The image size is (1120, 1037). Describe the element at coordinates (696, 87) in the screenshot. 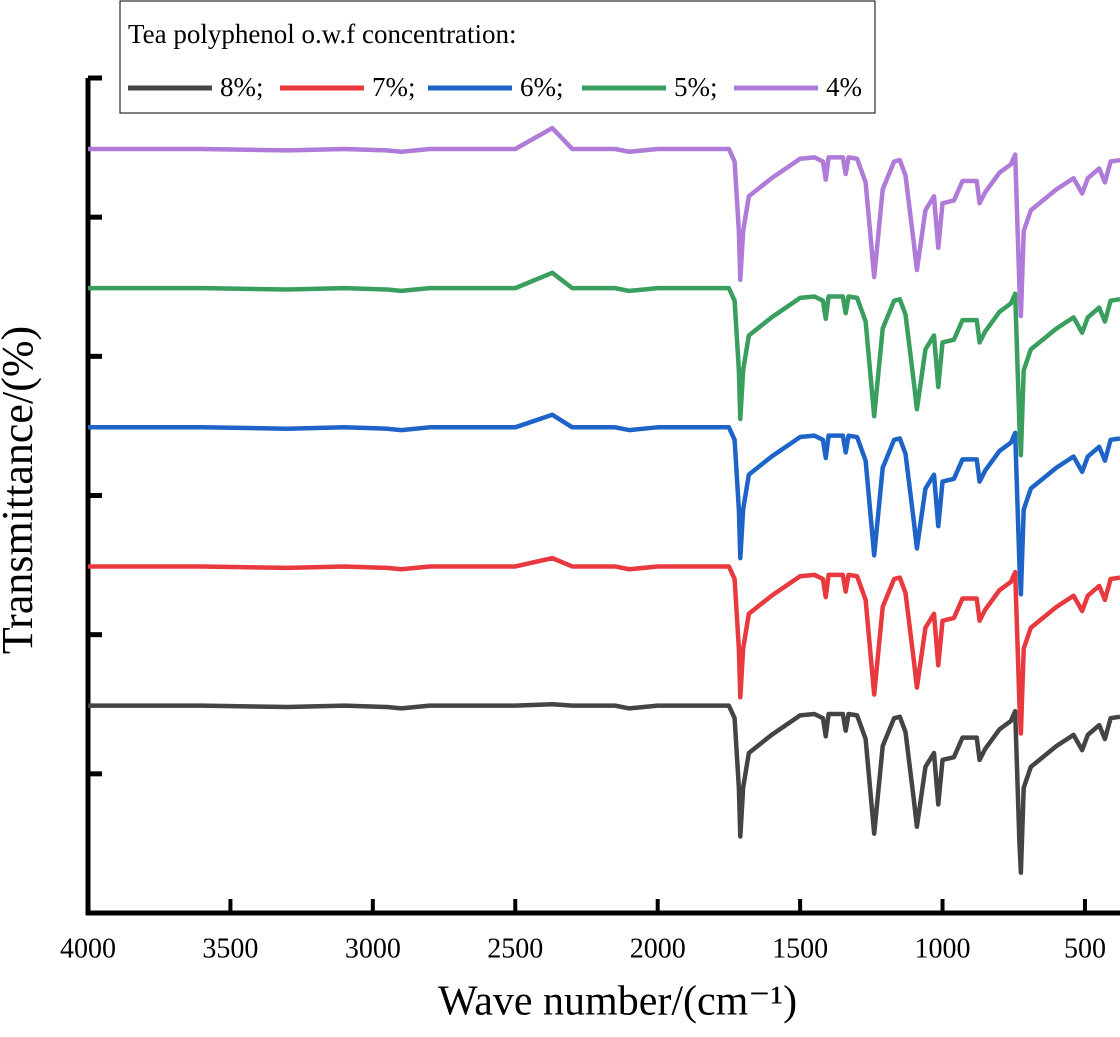

I see `legend-label: 5%;` at that location.